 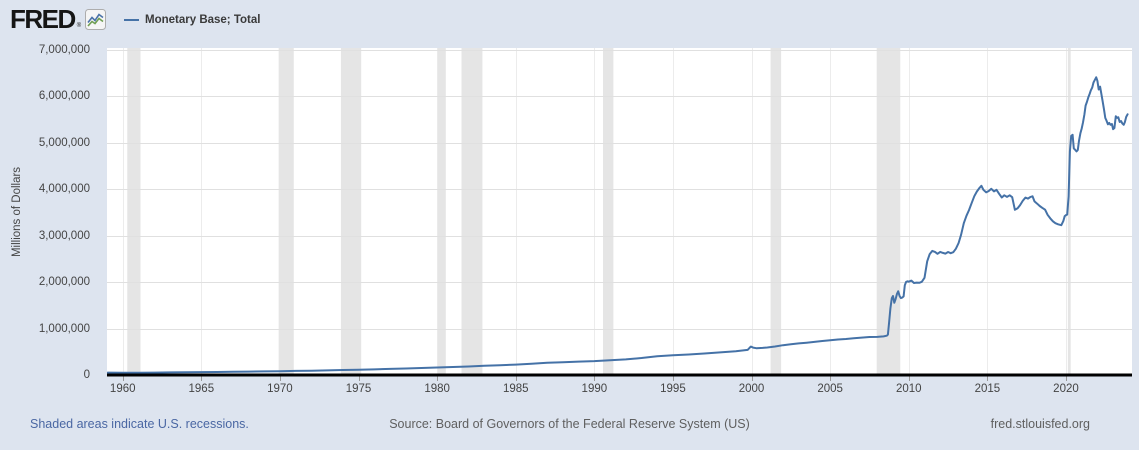 What do you see at coordinates (987, 389) in the screenshot?
I see `x-tick-label: 2015` at bounding box center [987, 389].